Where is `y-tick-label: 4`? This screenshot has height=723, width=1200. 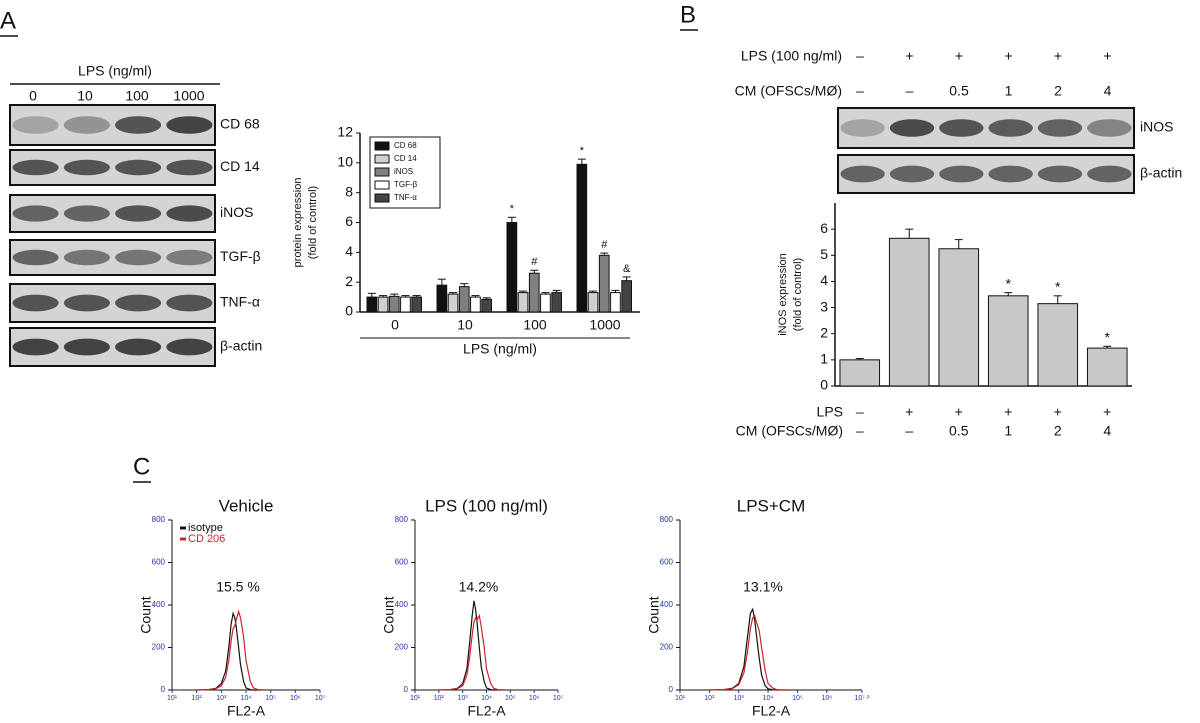 y-tick-label: 4 is located at coordinates (824, 280).